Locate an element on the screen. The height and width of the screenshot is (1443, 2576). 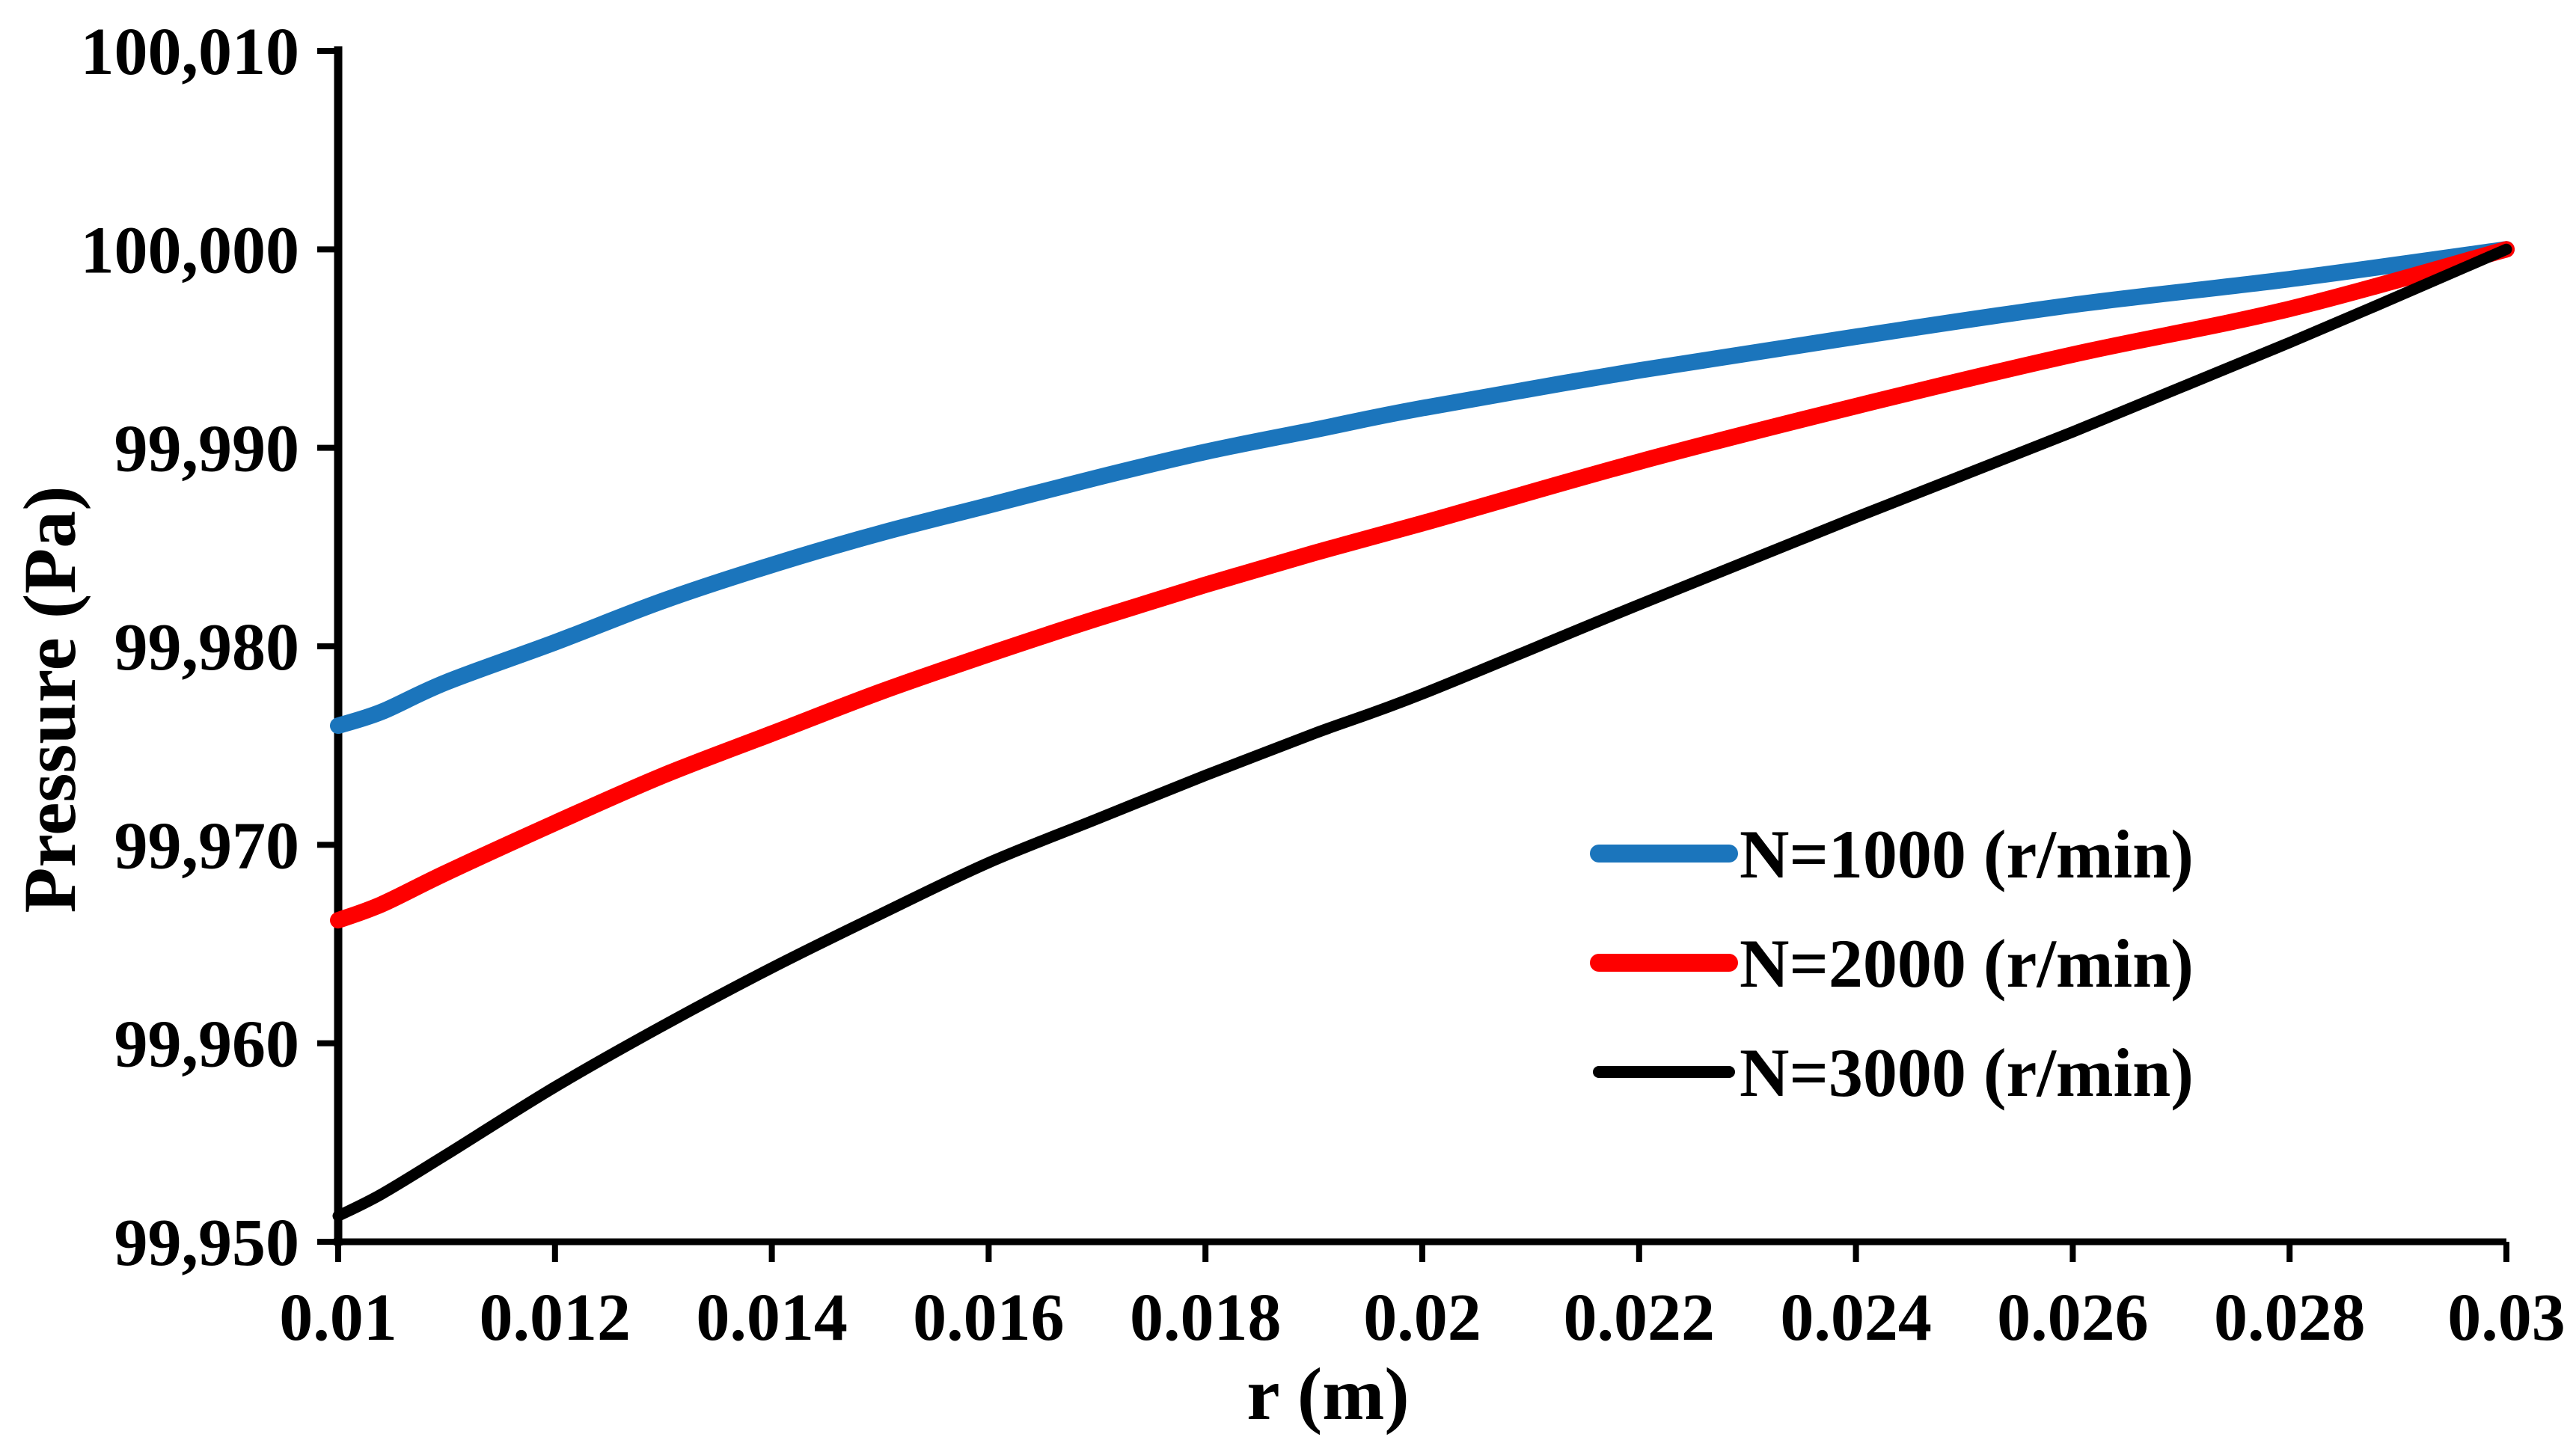
x-tick-label: 0.026 is located at coordinates (2073, 1318).